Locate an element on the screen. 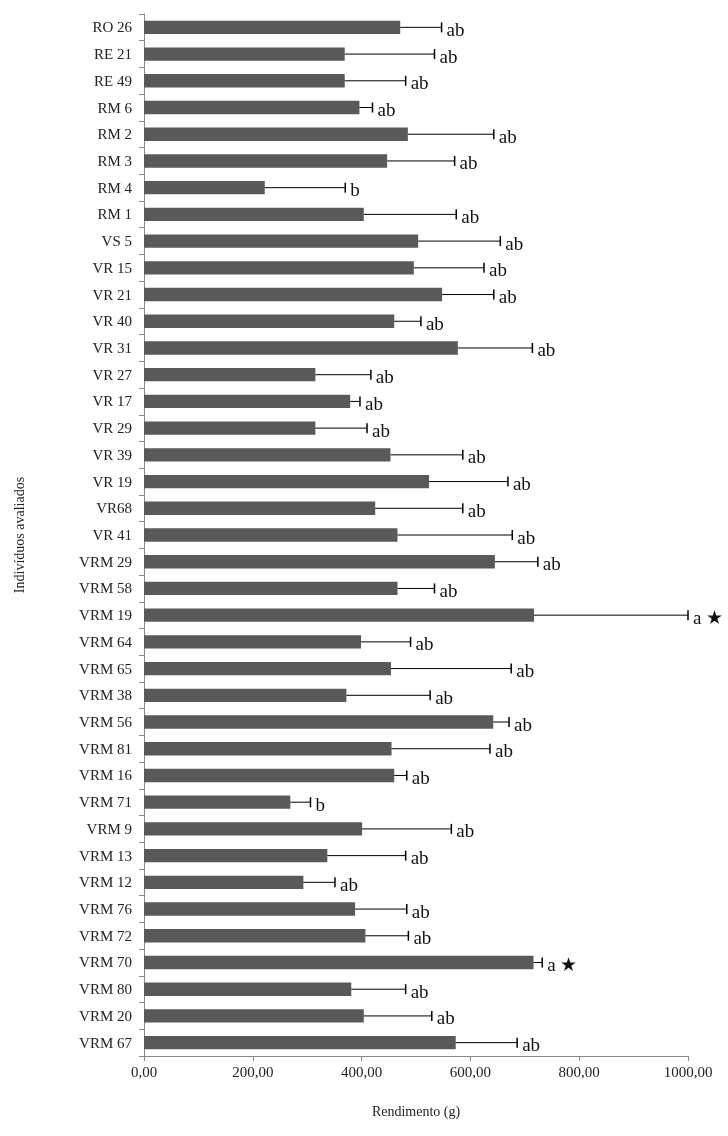 The image size is (728, 1136). y-tick-label: VRM 67 is located at coordinates (106, 1042).